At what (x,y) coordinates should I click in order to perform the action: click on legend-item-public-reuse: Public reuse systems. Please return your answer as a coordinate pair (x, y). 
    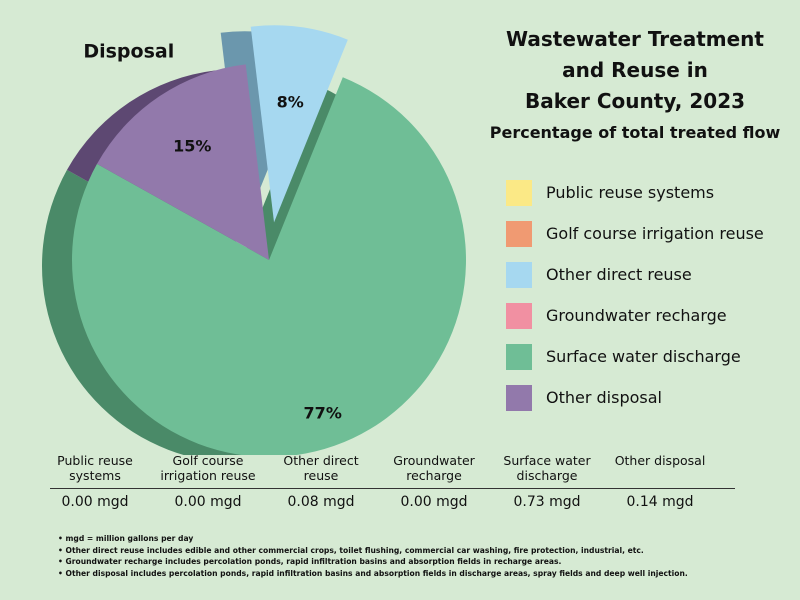
    Looking at the image, I should click on (635, 192).